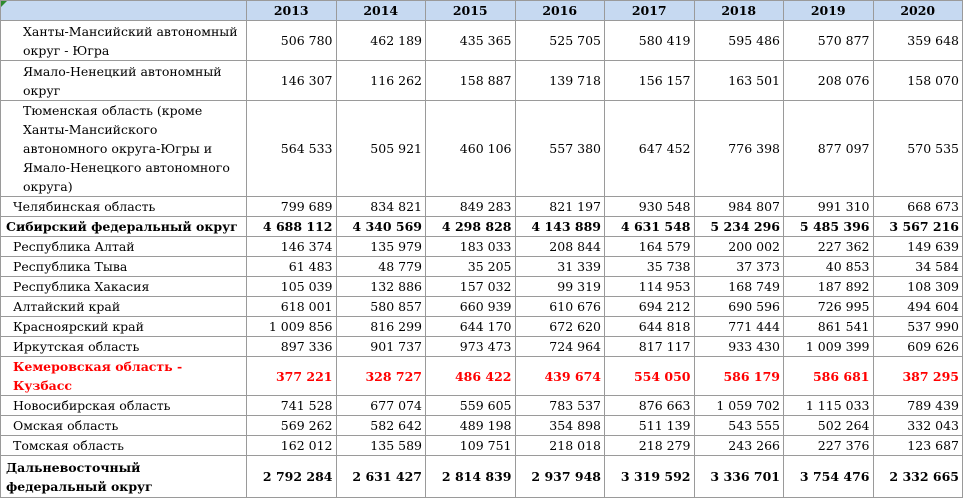 Image resolution: width=963 pixels, height=498 pixels. I want to click on value-cell: 40 853, so click(828, 266).